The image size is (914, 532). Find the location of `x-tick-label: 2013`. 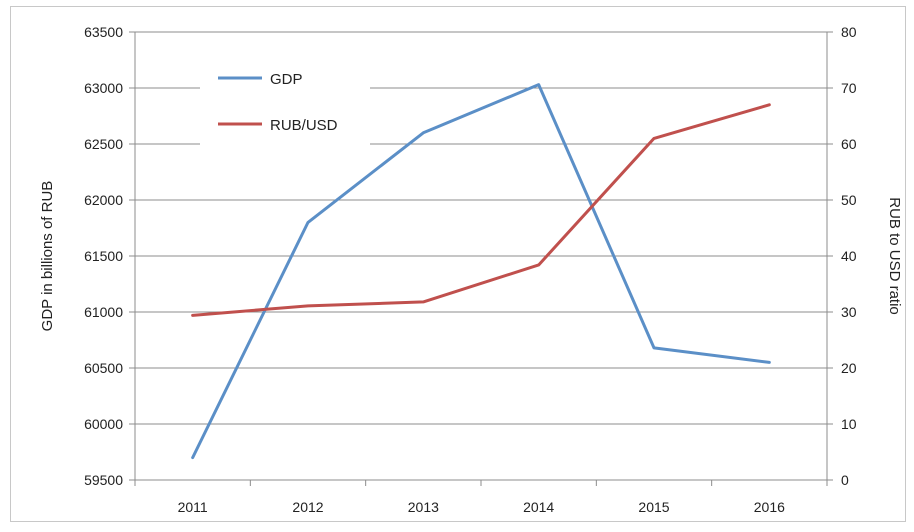

x-tick-label: 2013 is located at coordinates (423, 507).